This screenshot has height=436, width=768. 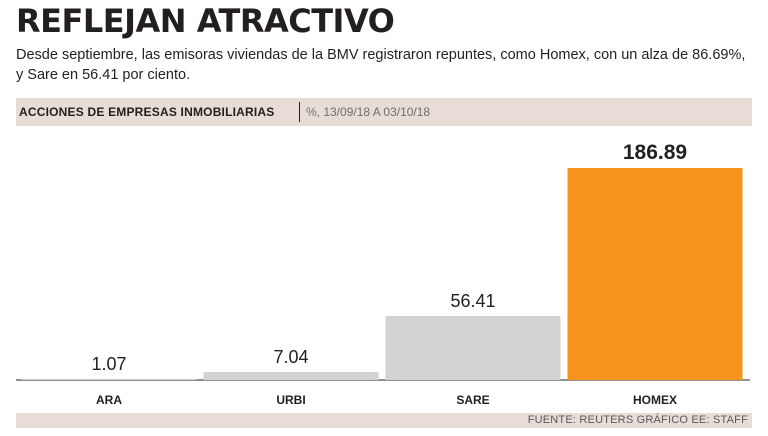 What do you see at coordinates (291, 376) in the screenshot?
I see `bar-urbi` at bounding box center [291, 376].